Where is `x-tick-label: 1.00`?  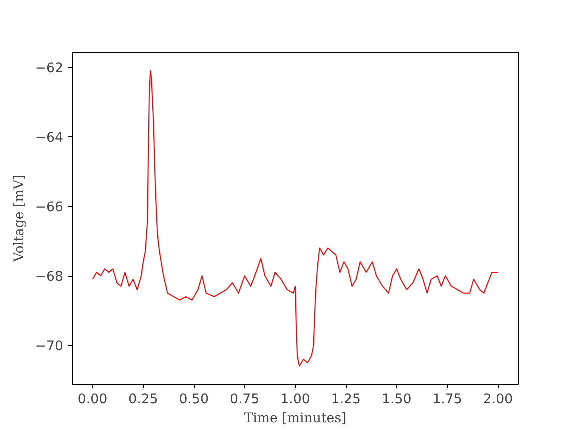
x-tick-label: 1.00 is located at coordinates (295, 400).